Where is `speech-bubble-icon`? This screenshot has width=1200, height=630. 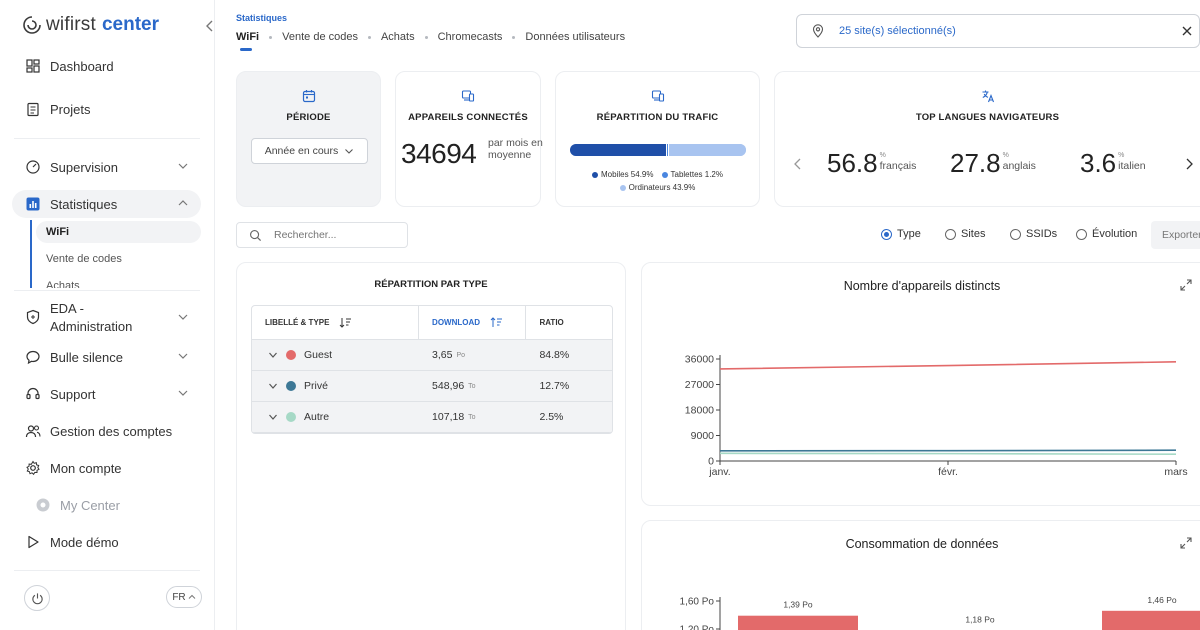 speech-bubble-icon is located at coordinates (33, 357).